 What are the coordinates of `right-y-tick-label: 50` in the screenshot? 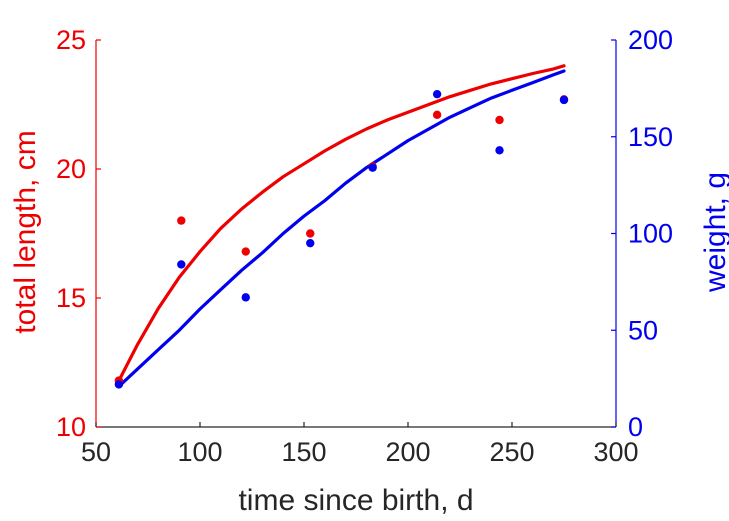 It's located at (643, 330).